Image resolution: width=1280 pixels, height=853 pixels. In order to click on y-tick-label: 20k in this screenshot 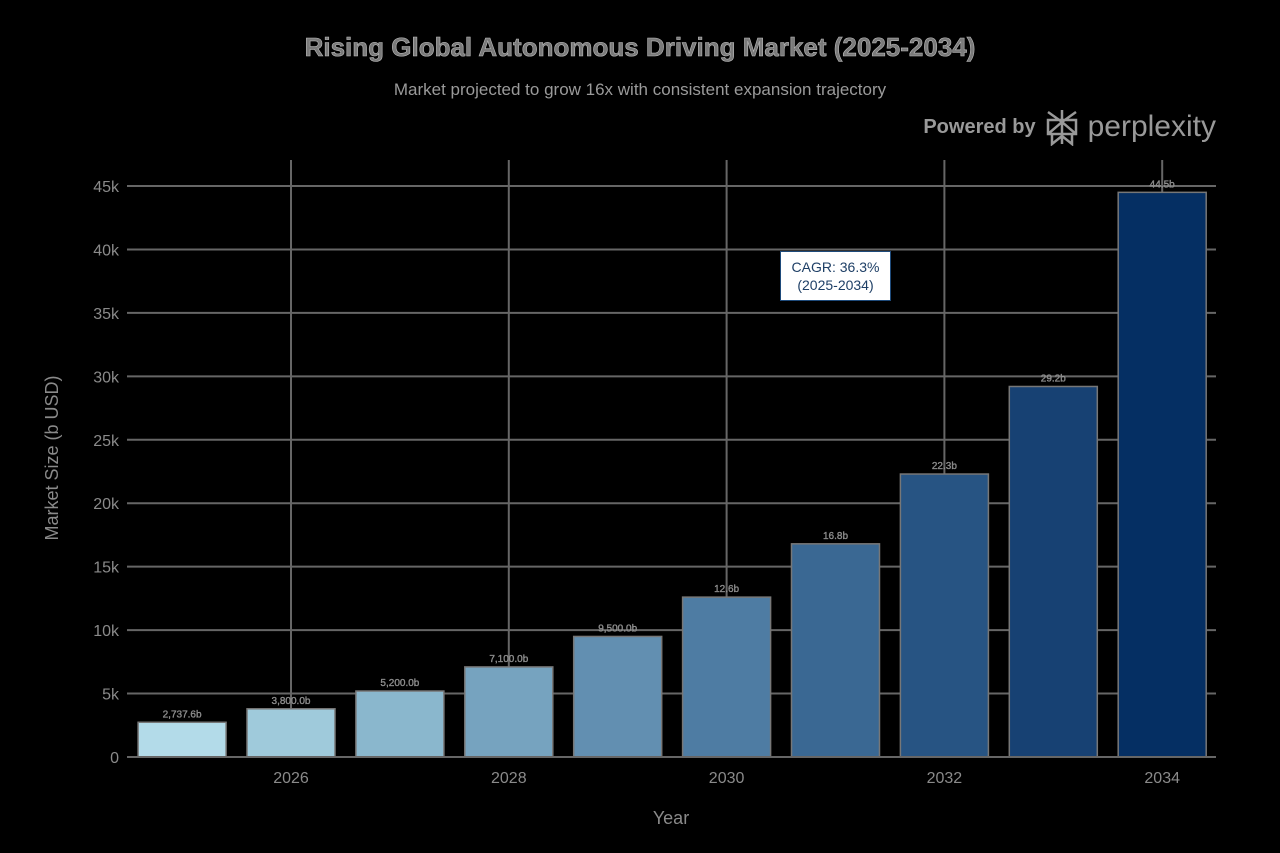, I will do `click(106, 504)`.